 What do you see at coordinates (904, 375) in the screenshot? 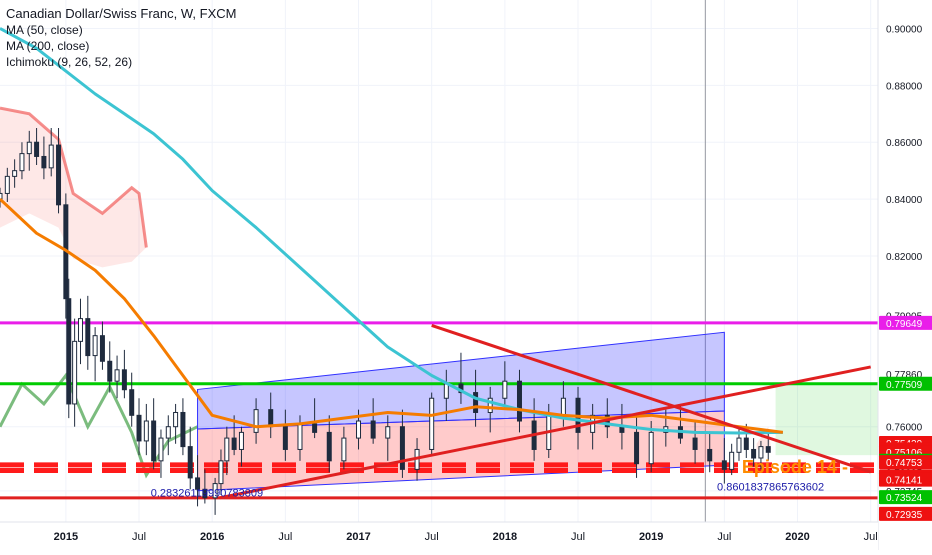
I see `price-tag-hidden-1: 0.77860` at bounding box center [904, 375].